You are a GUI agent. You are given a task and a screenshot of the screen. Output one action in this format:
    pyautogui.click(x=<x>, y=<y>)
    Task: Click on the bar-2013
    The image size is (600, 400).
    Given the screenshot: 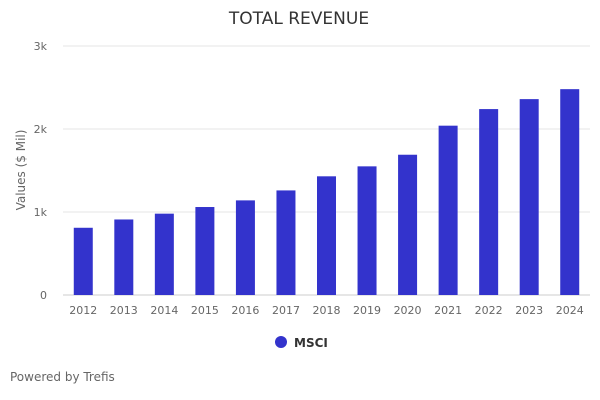 What is the action you would take?
    pyautogui.click(x=124, y=257)
    